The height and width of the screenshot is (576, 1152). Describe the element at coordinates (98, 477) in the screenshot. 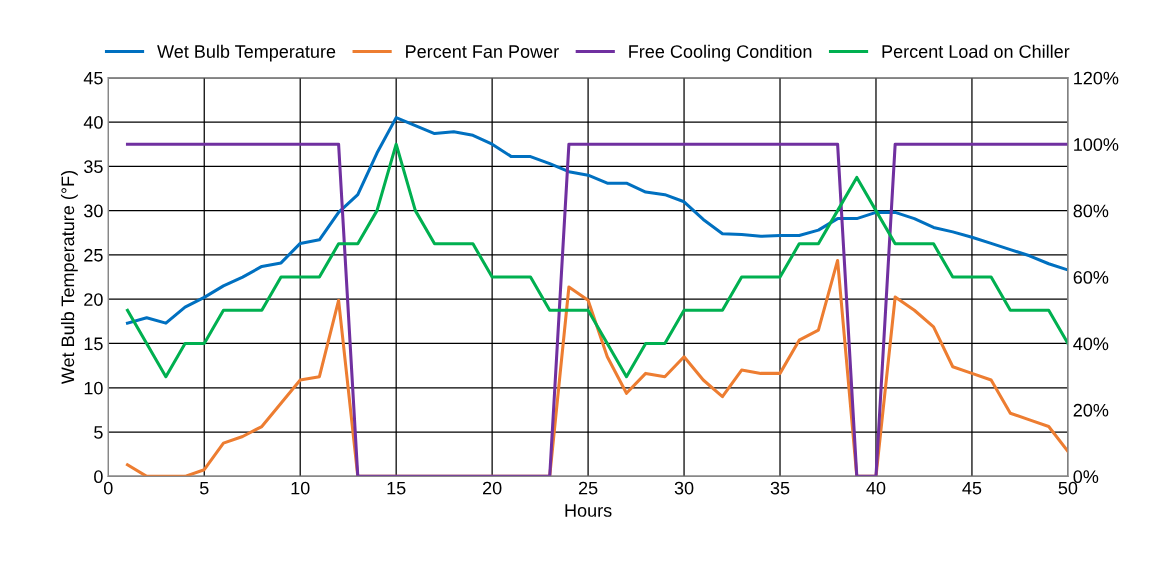

I see `y-tick-label: 0` at that location.